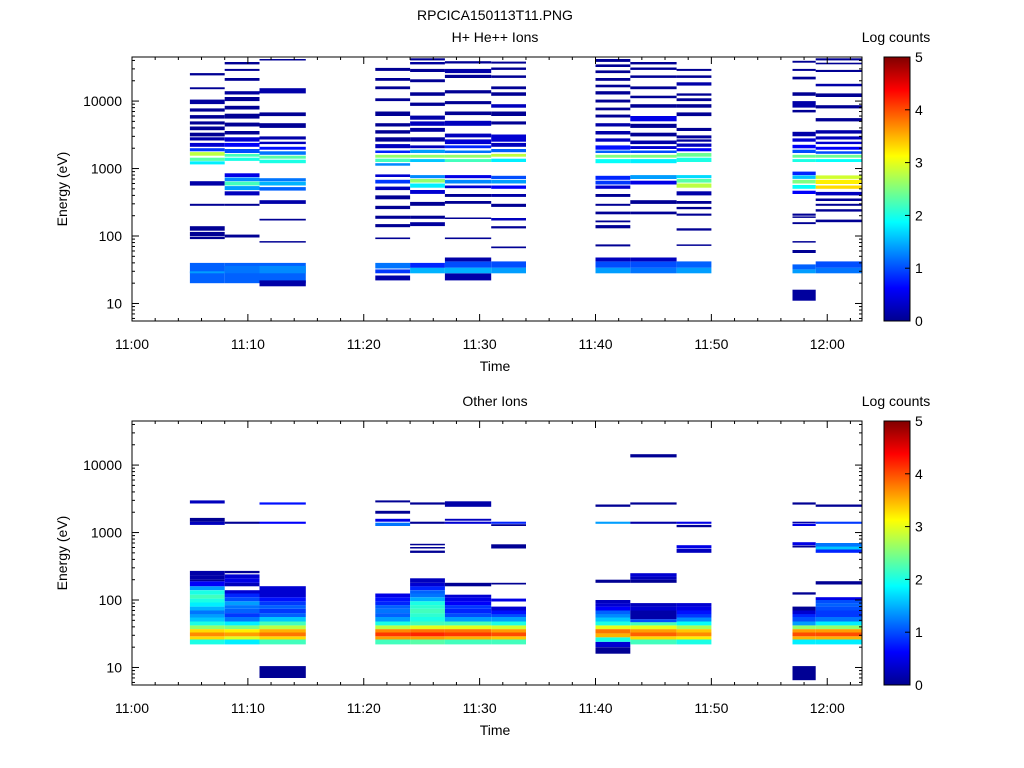 The height and width of the screenshot is (768, 1024). Describe the element at coordinates (248, 344) in the screenshot. I see `x-tick-label: 11:10` at that location.